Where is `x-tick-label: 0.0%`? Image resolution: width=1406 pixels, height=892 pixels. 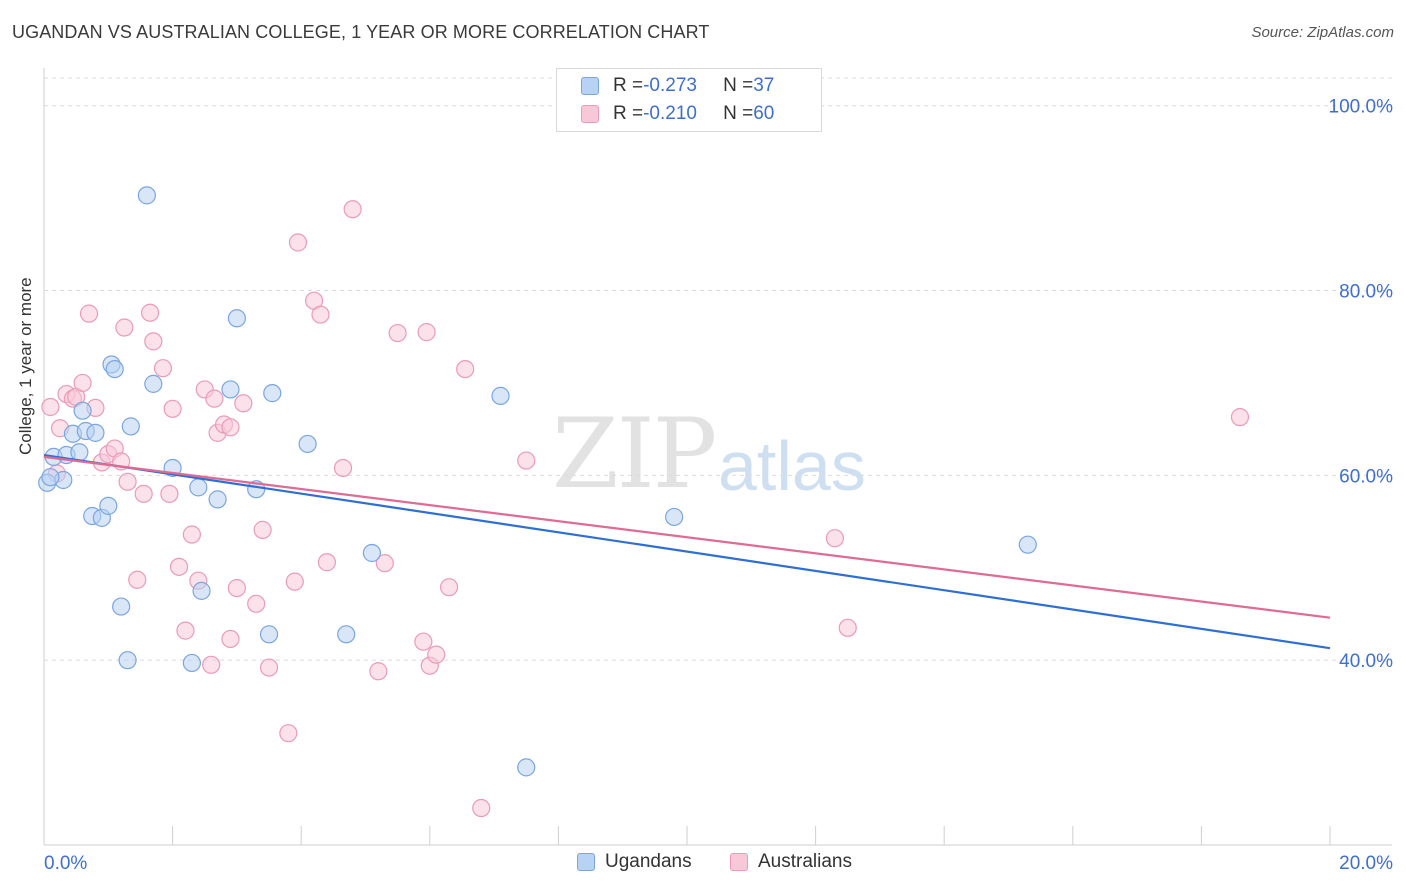
x-tick-label: 0.0% is located at coordinates (65, 863).